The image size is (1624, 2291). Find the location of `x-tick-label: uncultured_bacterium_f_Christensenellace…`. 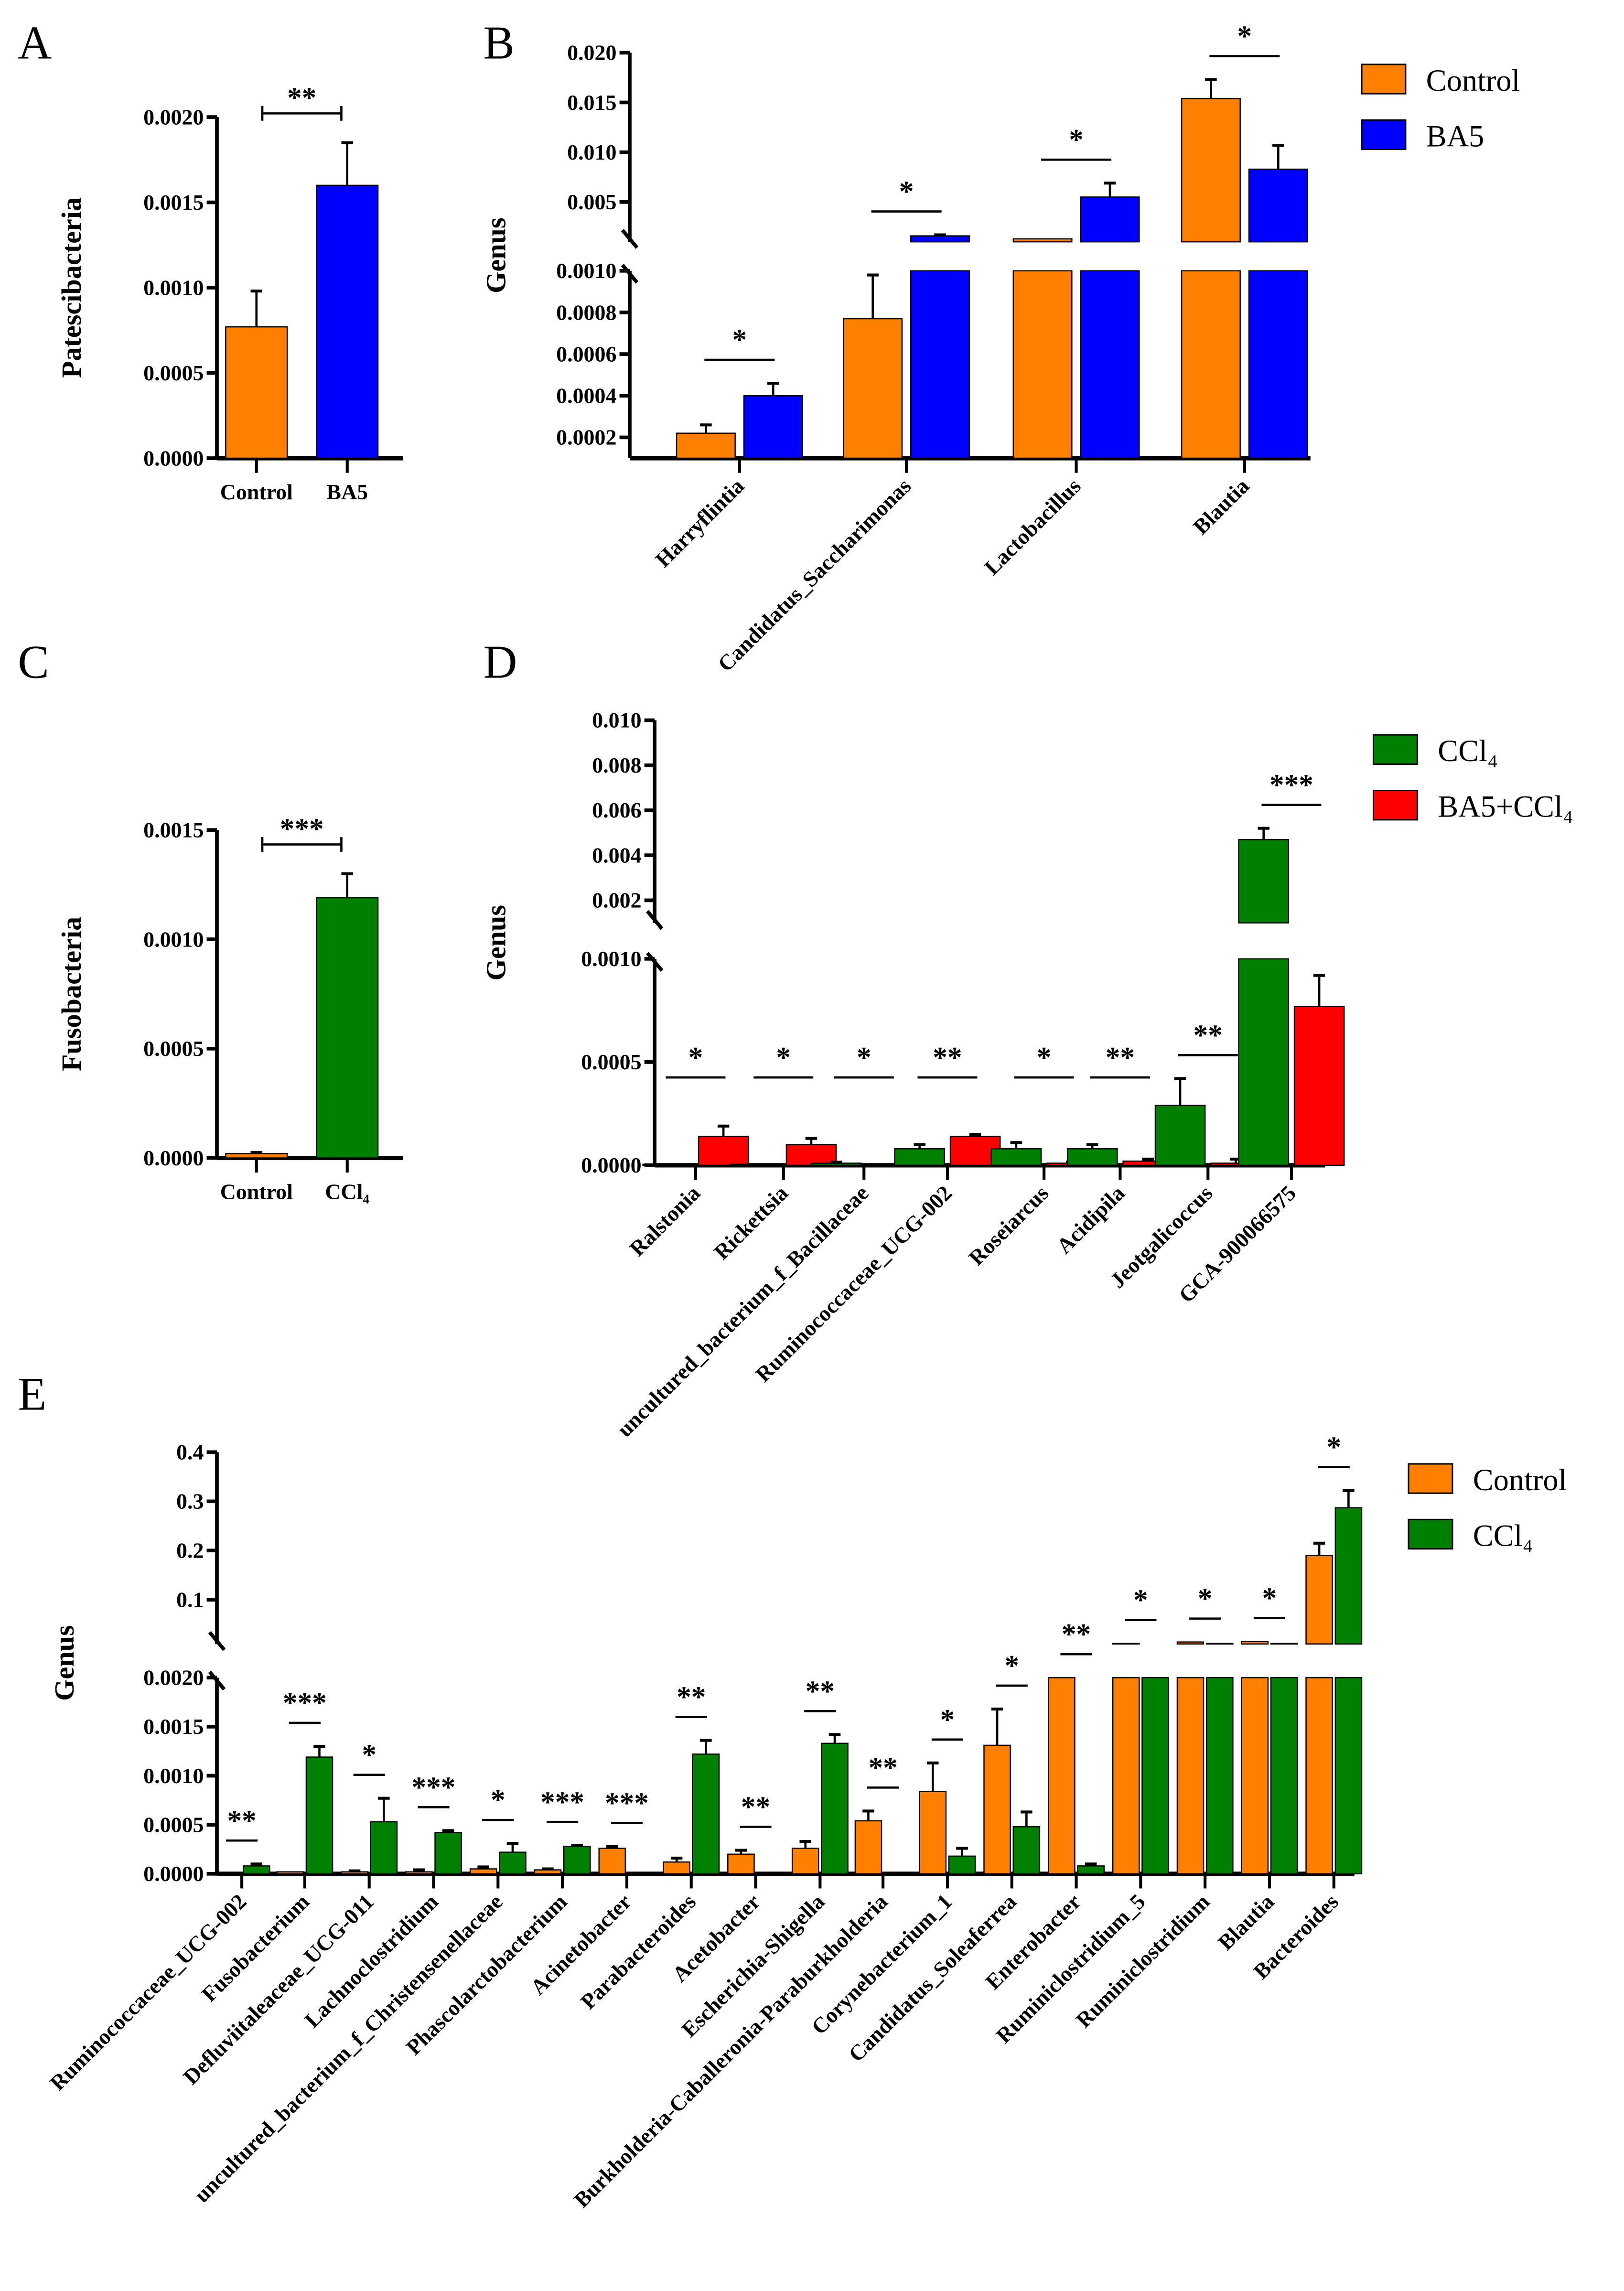

x-tick-label: uncultured_bacterium_f_Christensenellace… is located at coordinates (348, 2048).